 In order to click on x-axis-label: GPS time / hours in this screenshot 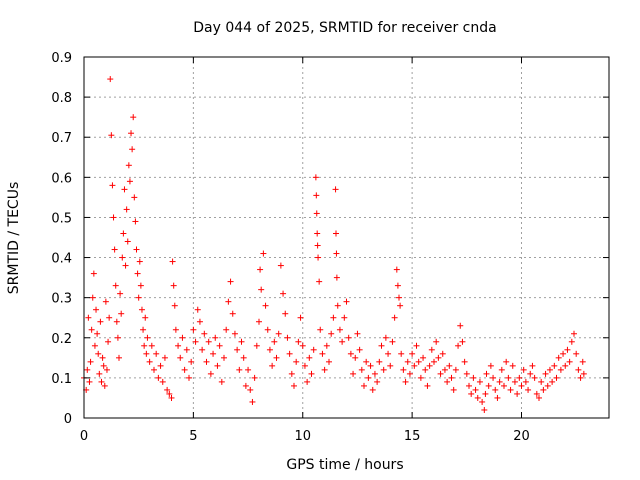, I will do `click(344, 465)`.